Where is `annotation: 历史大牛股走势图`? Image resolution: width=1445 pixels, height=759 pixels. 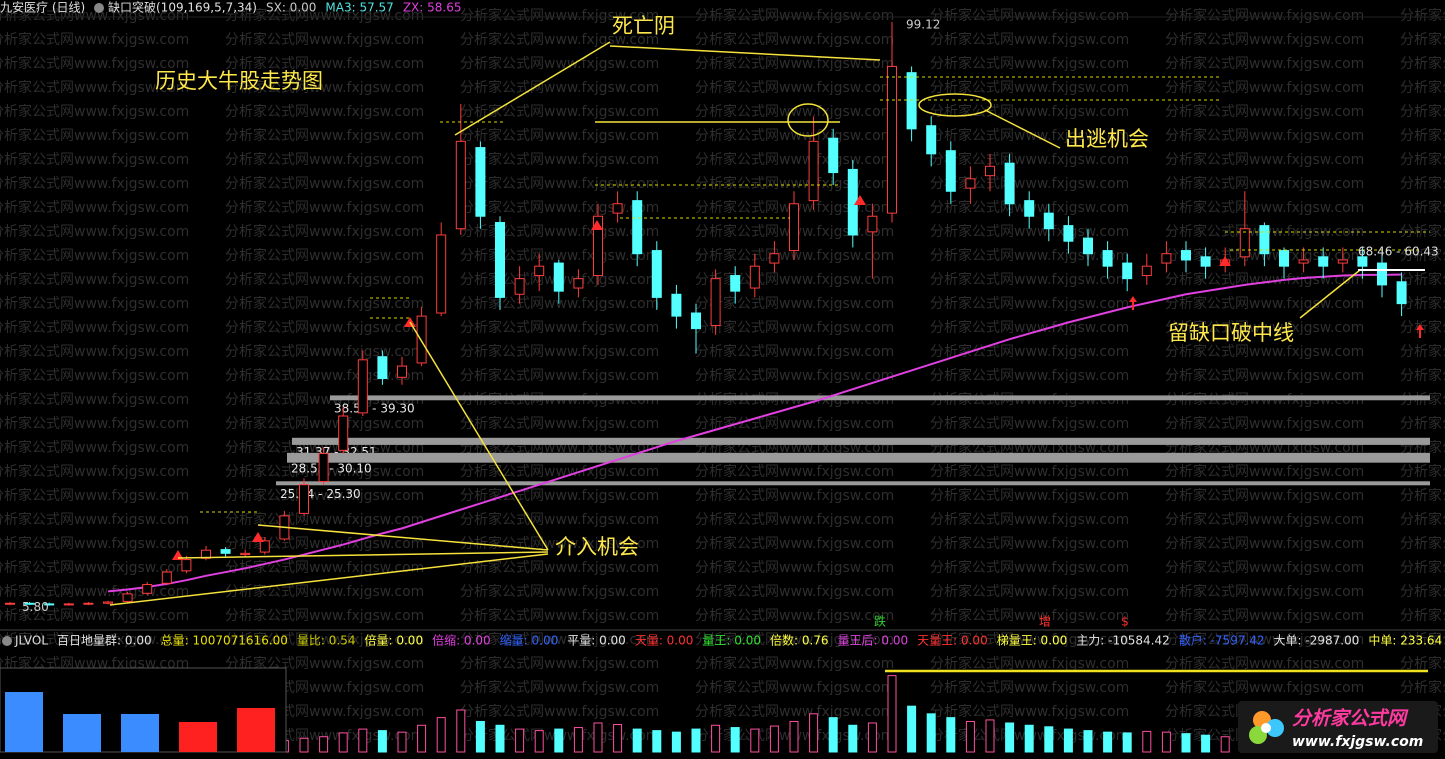
annotation: 历史大牛股走势图 is located at coordinates (239, 81).